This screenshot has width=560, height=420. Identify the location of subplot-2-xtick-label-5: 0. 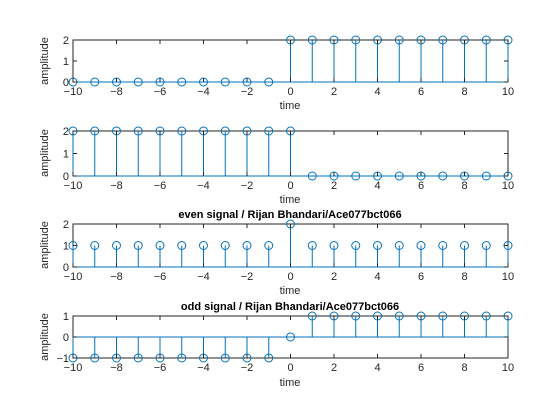
(290, 186).